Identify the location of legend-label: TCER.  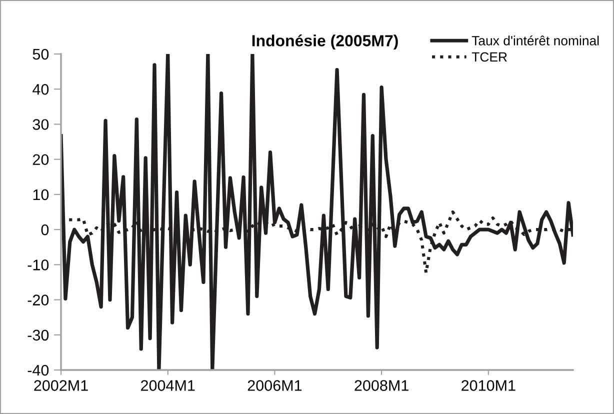
(489, 57).